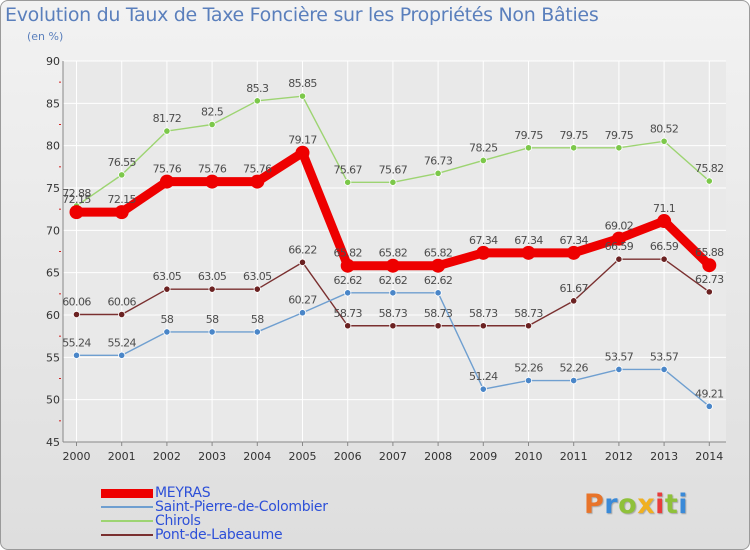 Image resolution: width=750 pixels, height=550 pixels. I want to click on y-tick-label: 65, so click(53, 273).